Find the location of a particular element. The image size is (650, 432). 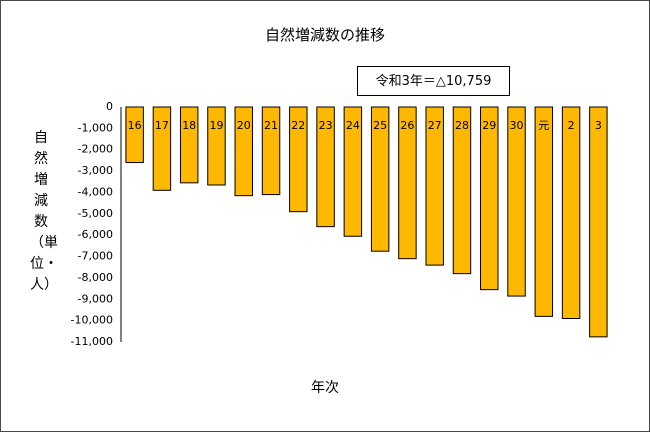

y-tick-label: -9,000 is located at coordinates (95, 298).